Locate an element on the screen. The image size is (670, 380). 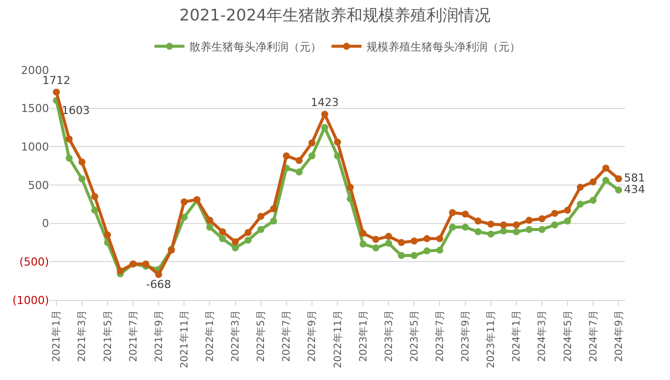
x-tick-label: 2022年11月 is located at coordinates (338, 339).